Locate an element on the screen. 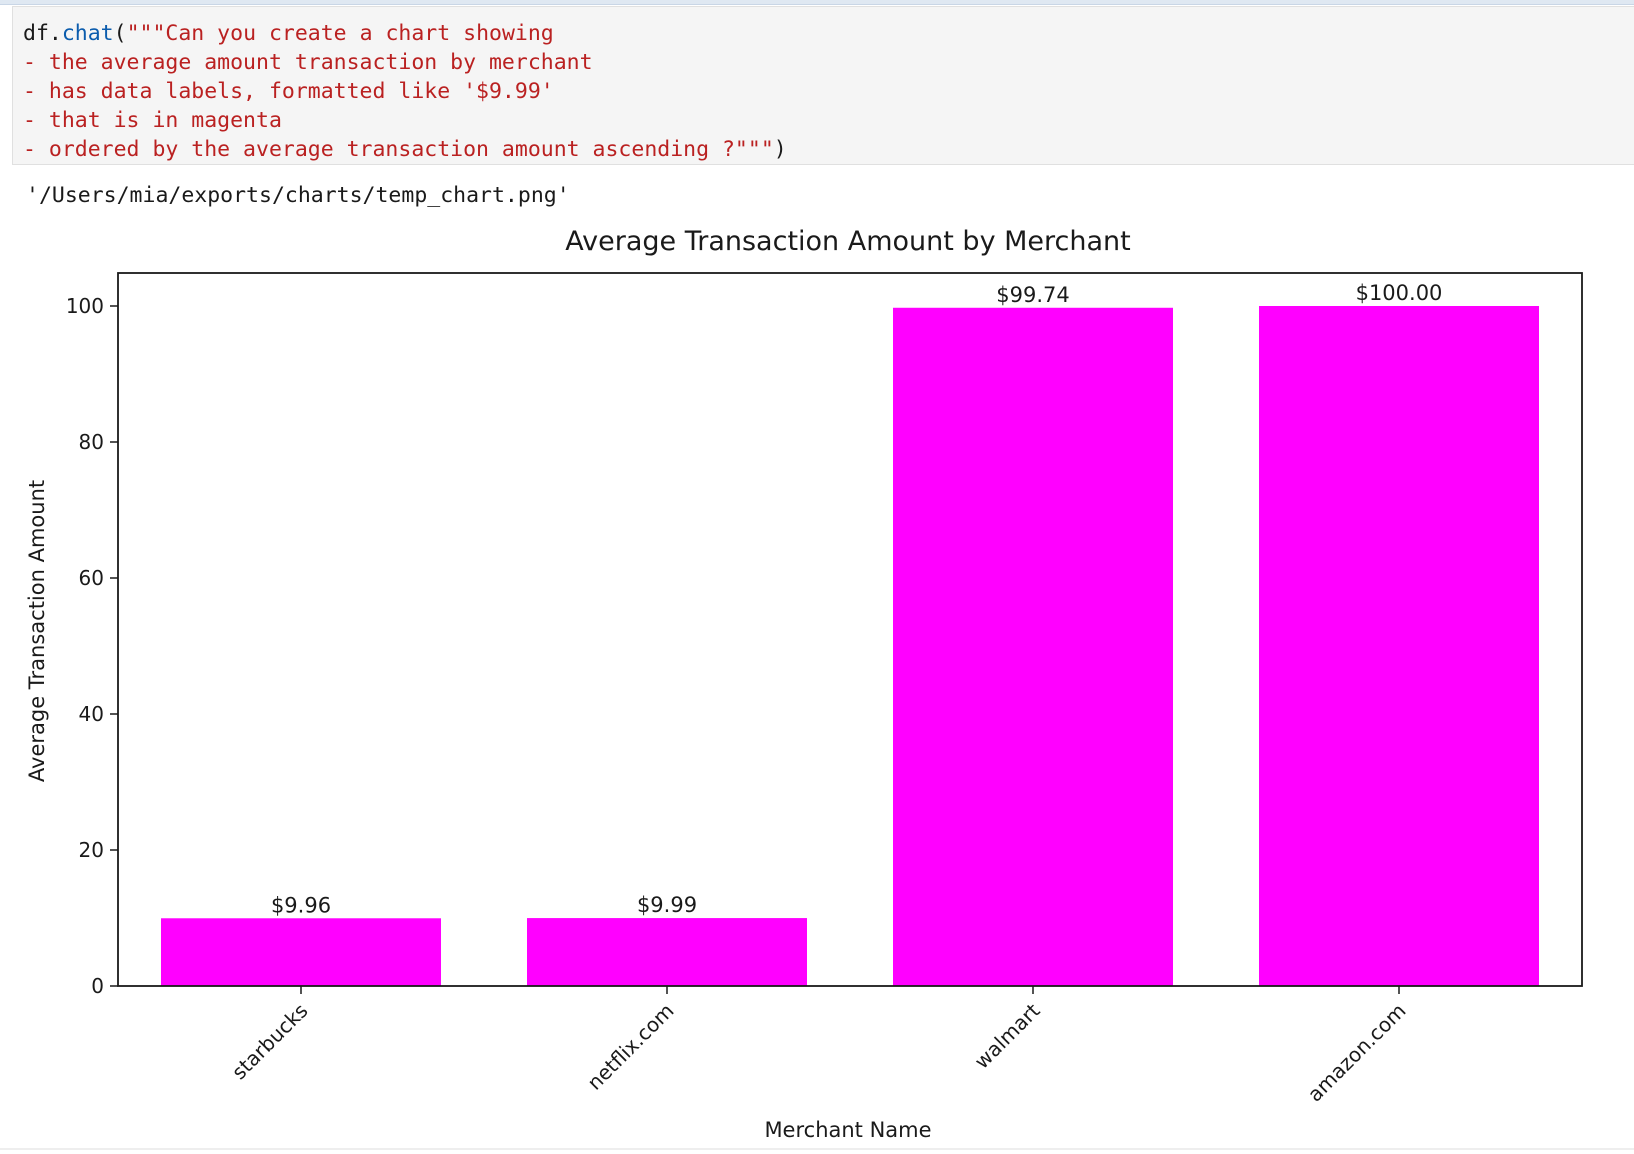 The width and height of the screenshot is (1634, 1154). x-tick-label: amazon.com is located at coordinates (1357, 1053).